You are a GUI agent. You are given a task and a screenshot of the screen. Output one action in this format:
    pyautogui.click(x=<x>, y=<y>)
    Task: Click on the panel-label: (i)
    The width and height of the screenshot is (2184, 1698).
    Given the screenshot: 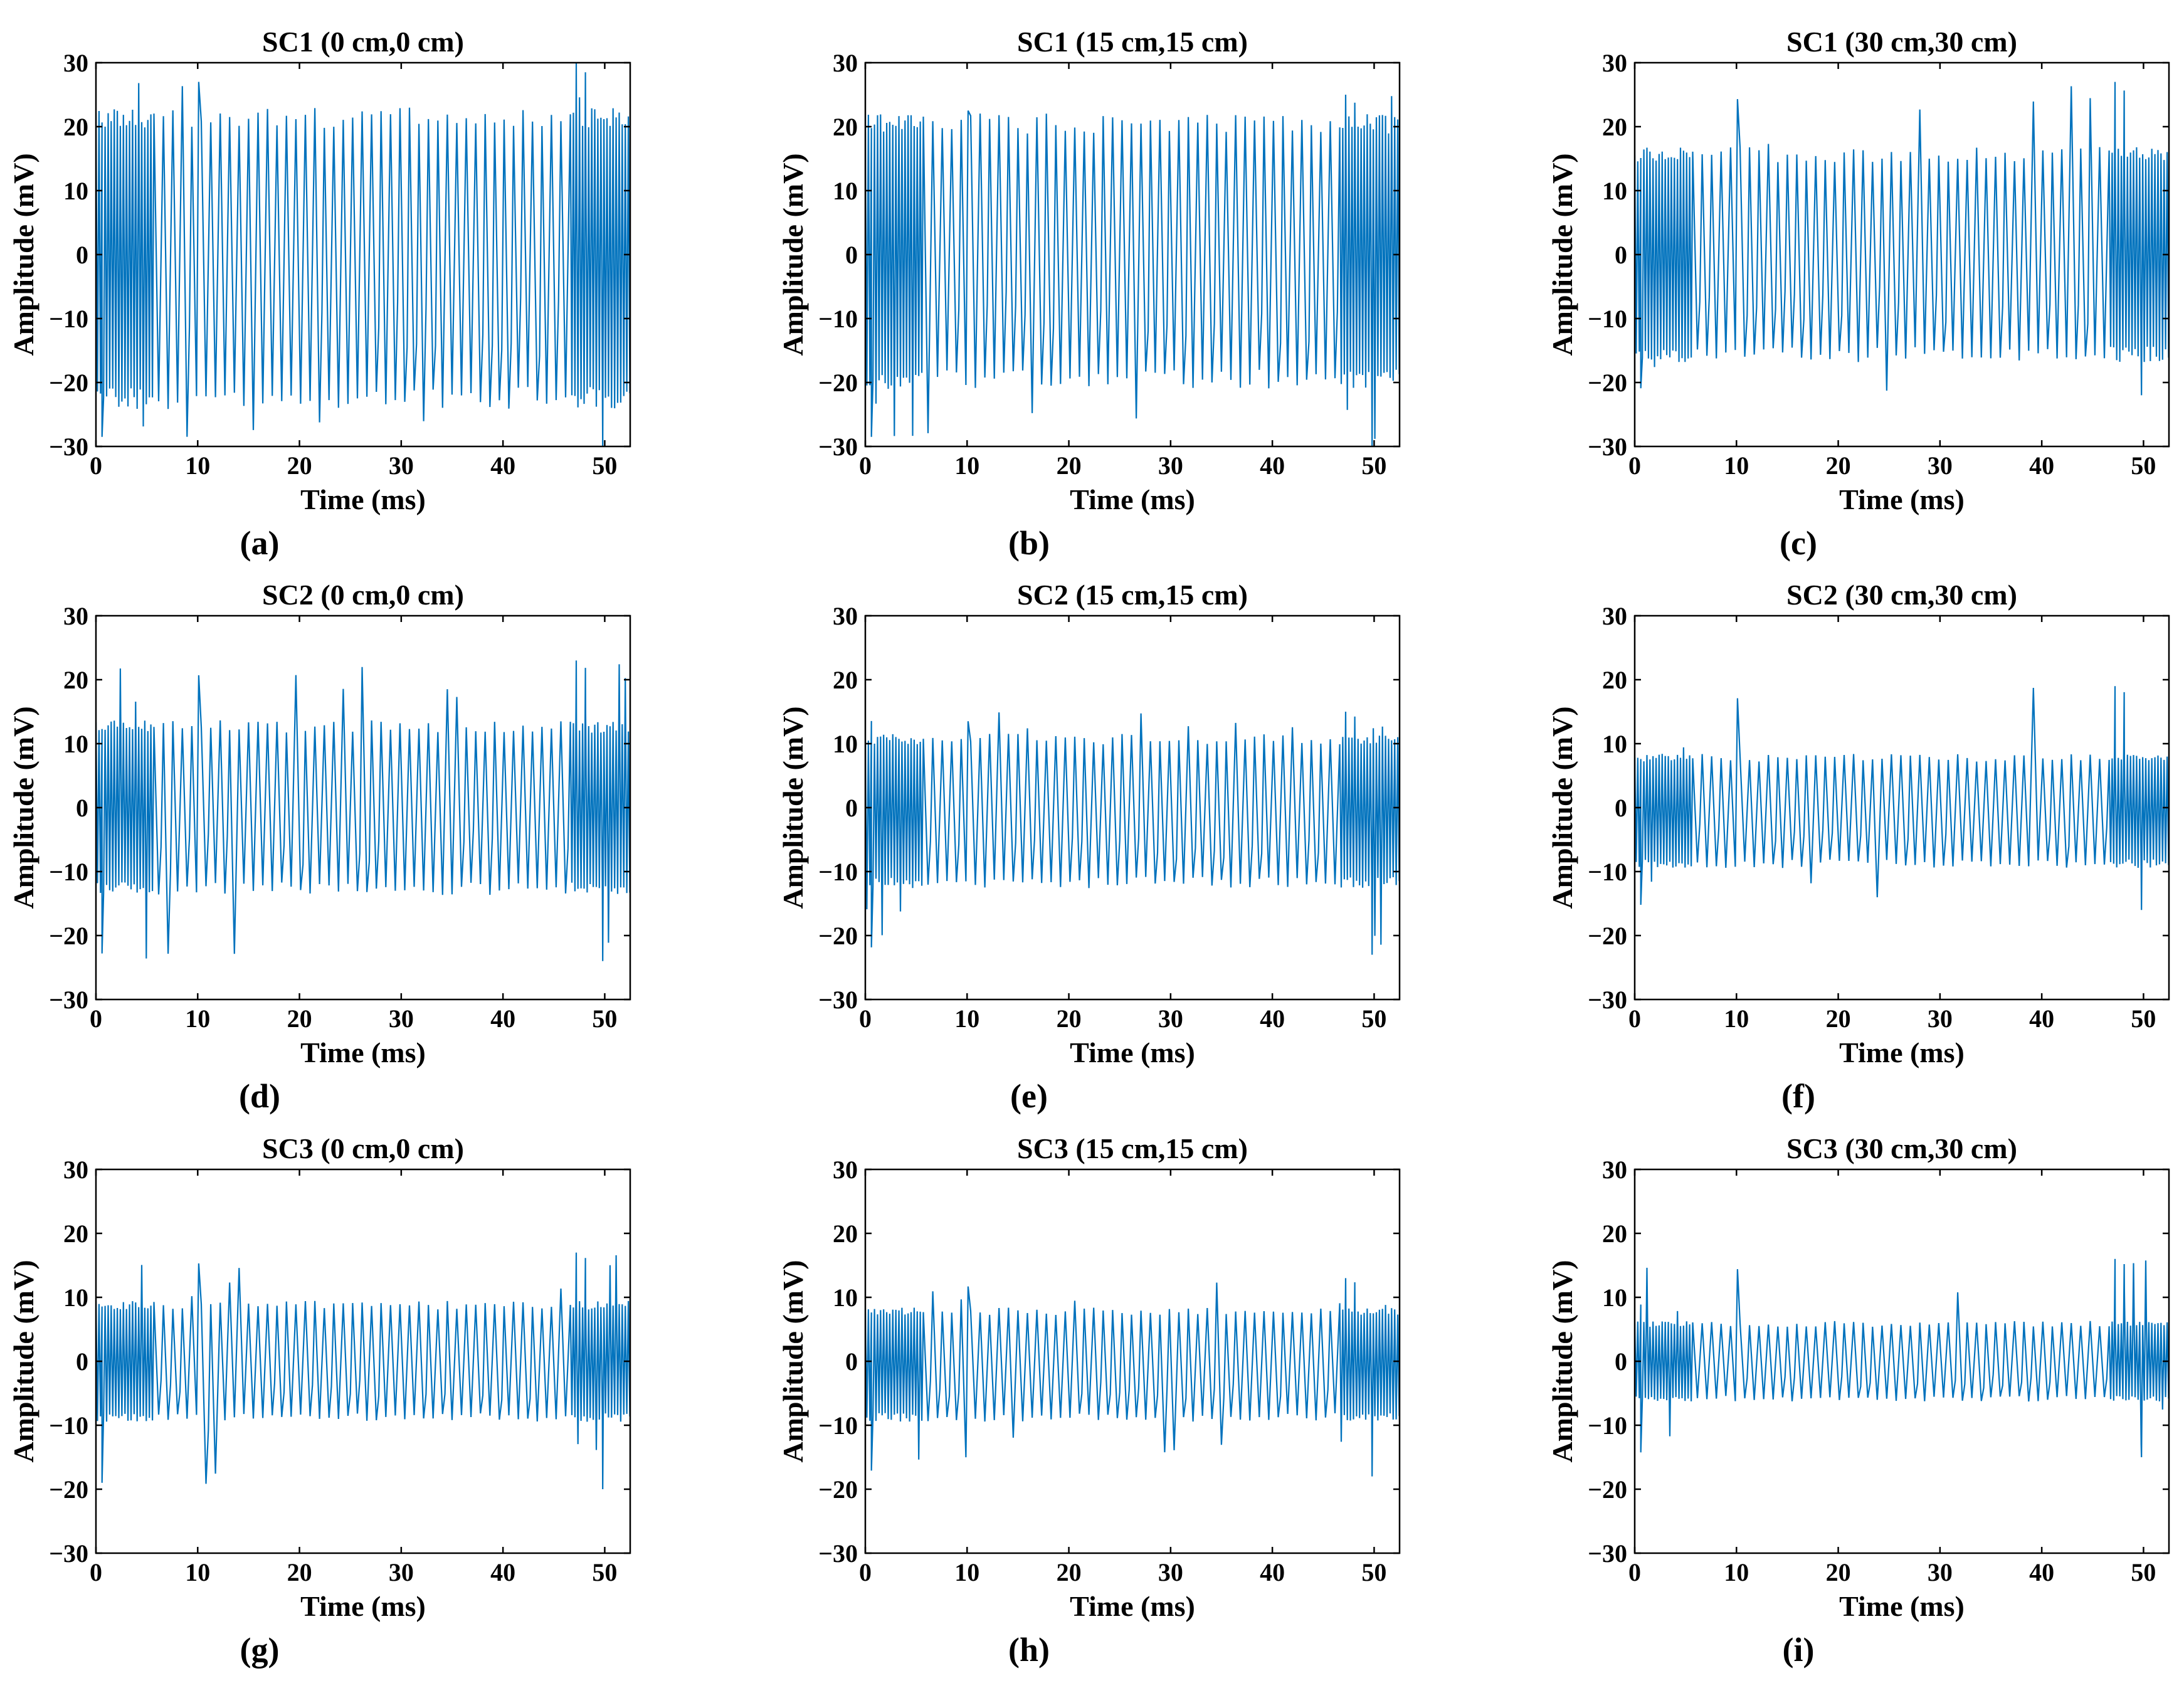 What is the action you would take?
    pyautogui.click(x=1799, y=1650)
    